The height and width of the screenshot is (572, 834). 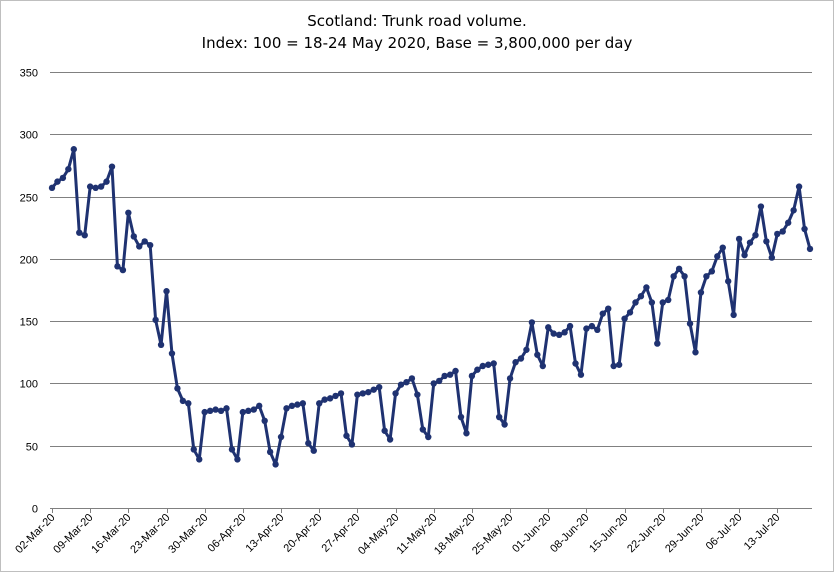 I want to click on x-tick-label: 20-Apr-20, so click(x=303, y=533).